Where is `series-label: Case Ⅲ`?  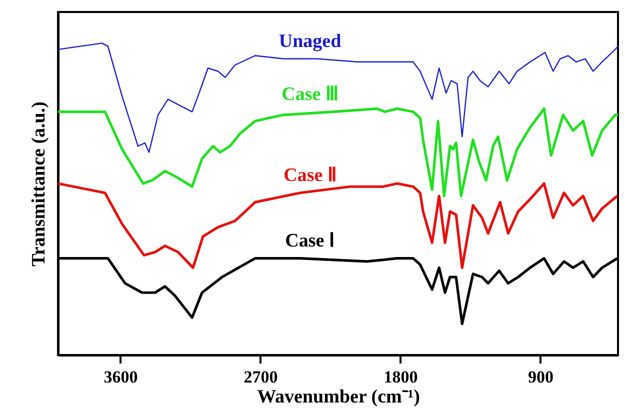
series-label: Case Ⅲ is located at coordinates (310, 94).